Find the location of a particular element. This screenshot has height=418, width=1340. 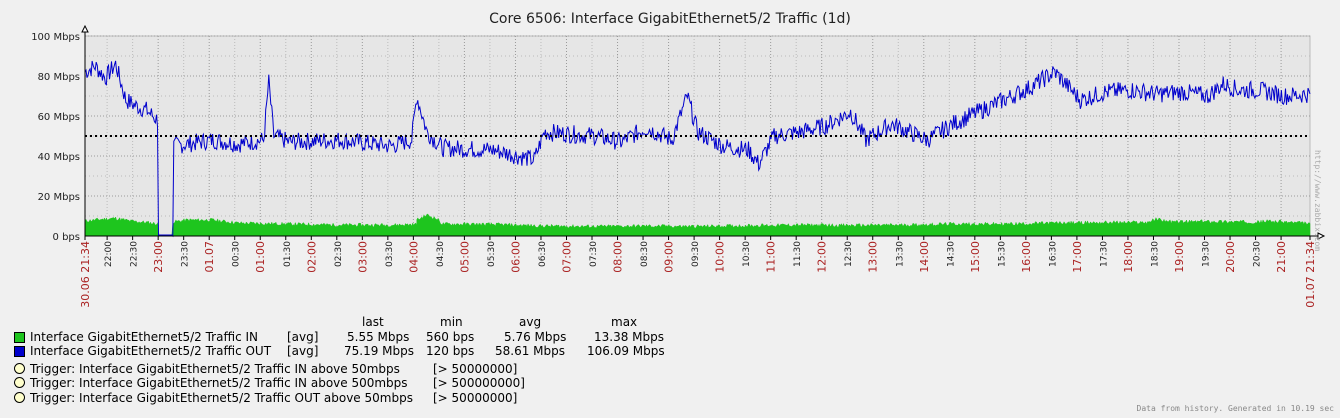

legend-swatch-out is located at coordinates (19, 351).